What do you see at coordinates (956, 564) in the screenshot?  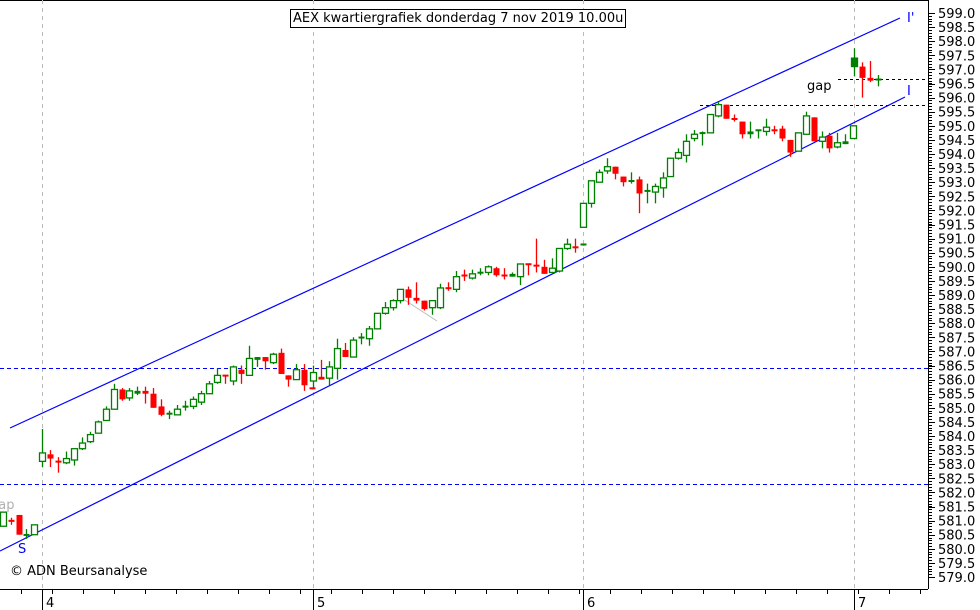 I see `y-tick-label: 579.5` at bounding box center [956, 564].